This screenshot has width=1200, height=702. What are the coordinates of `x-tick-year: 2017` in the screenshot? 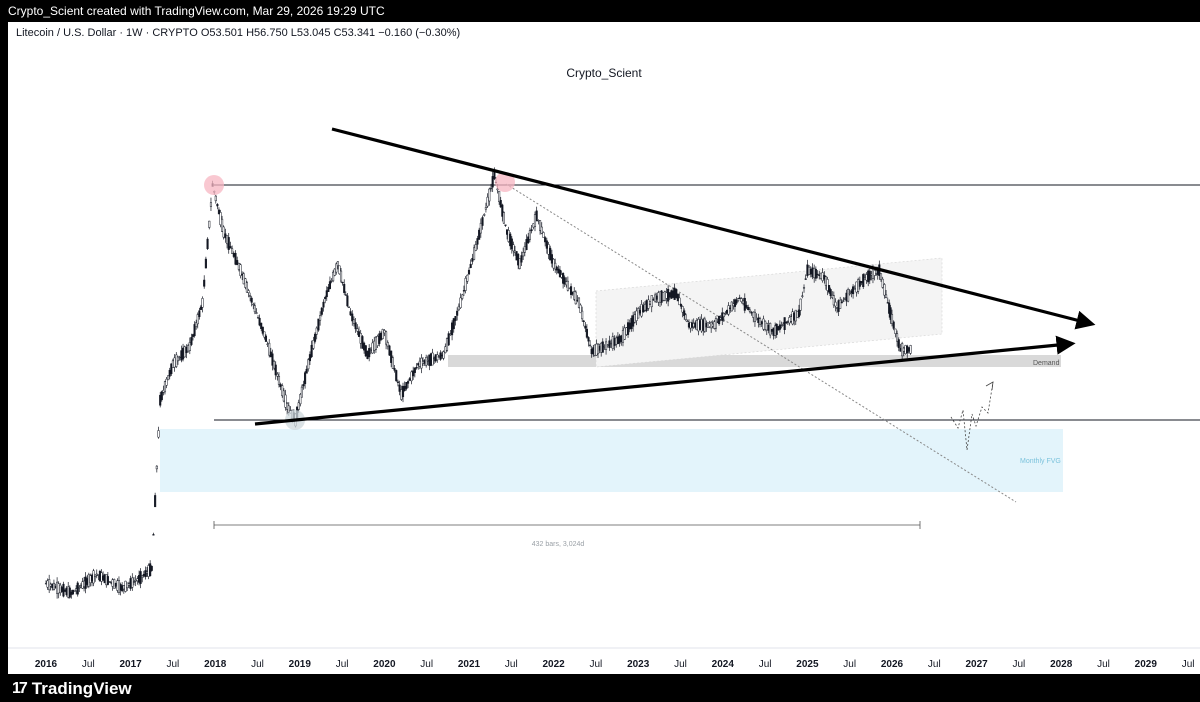 It's located at (130, 664).